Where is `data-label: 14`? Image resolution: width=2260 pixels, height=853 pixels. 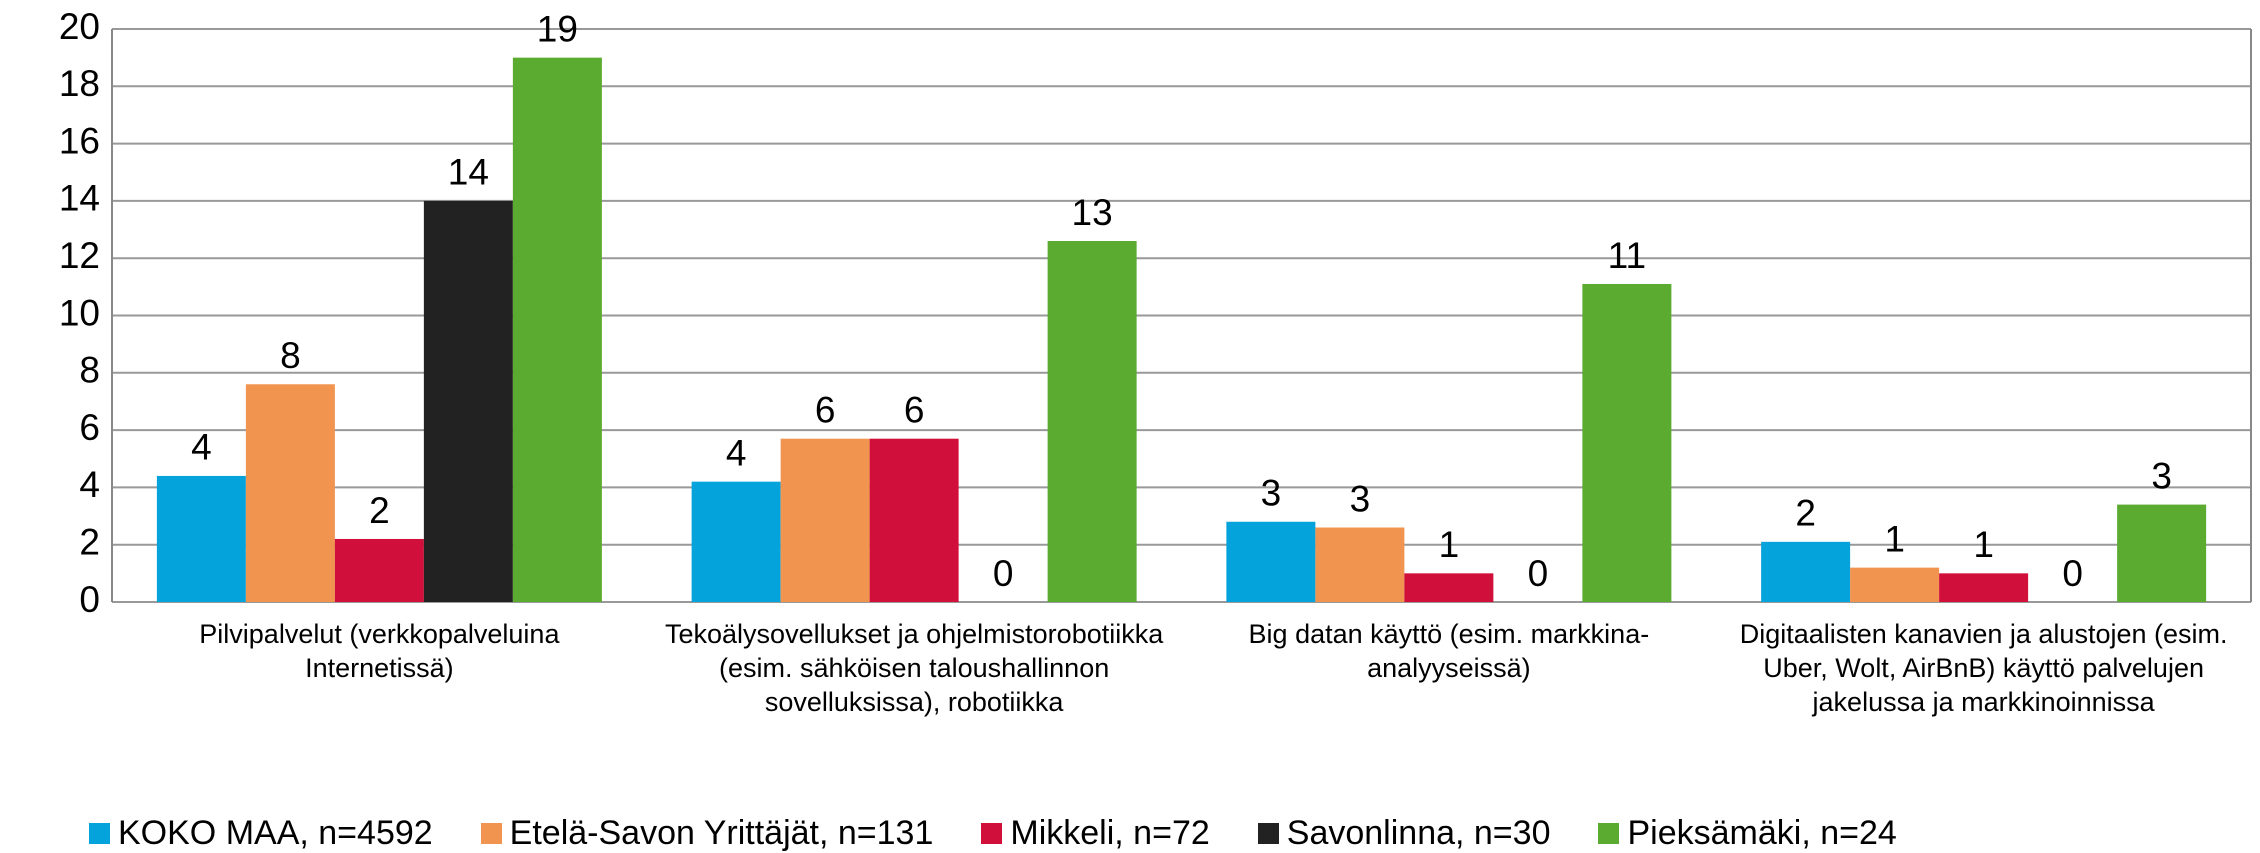
data-label: 14 is located at coordinates (468, 172).